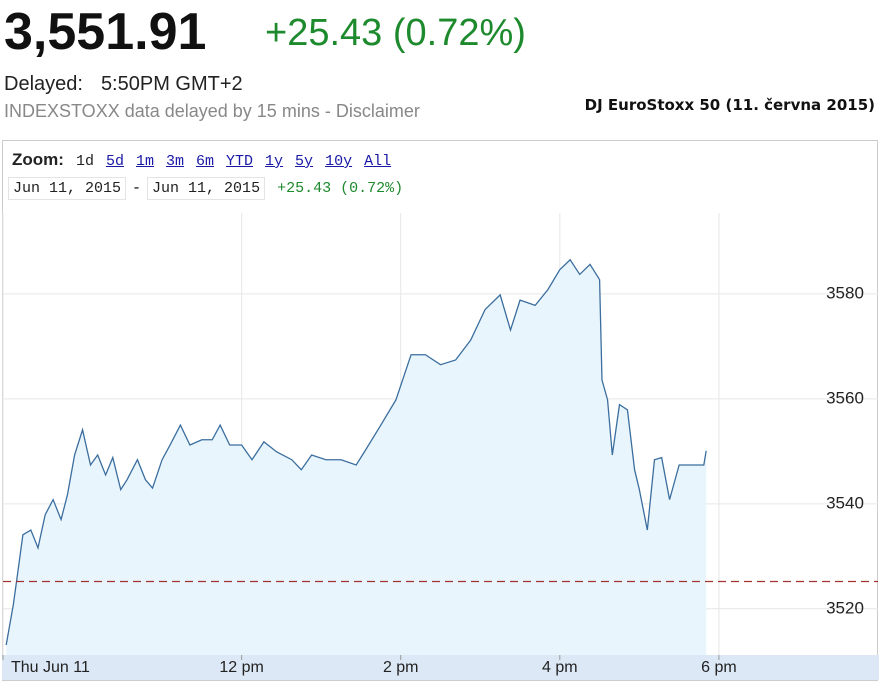  I want to click on range-change: +25.43 (0.72%), so click(340, 188).